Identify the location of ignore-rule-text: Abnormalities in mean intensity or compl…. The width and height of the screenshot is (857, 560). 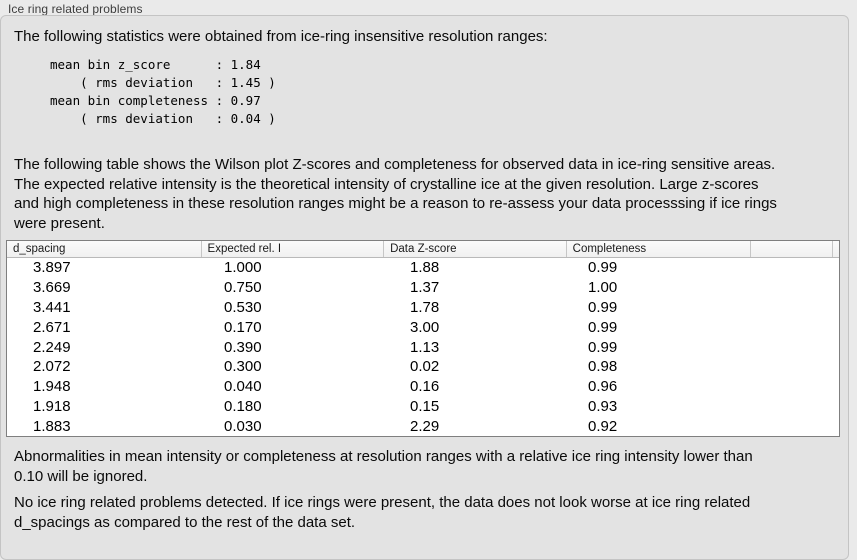
(383, 466).